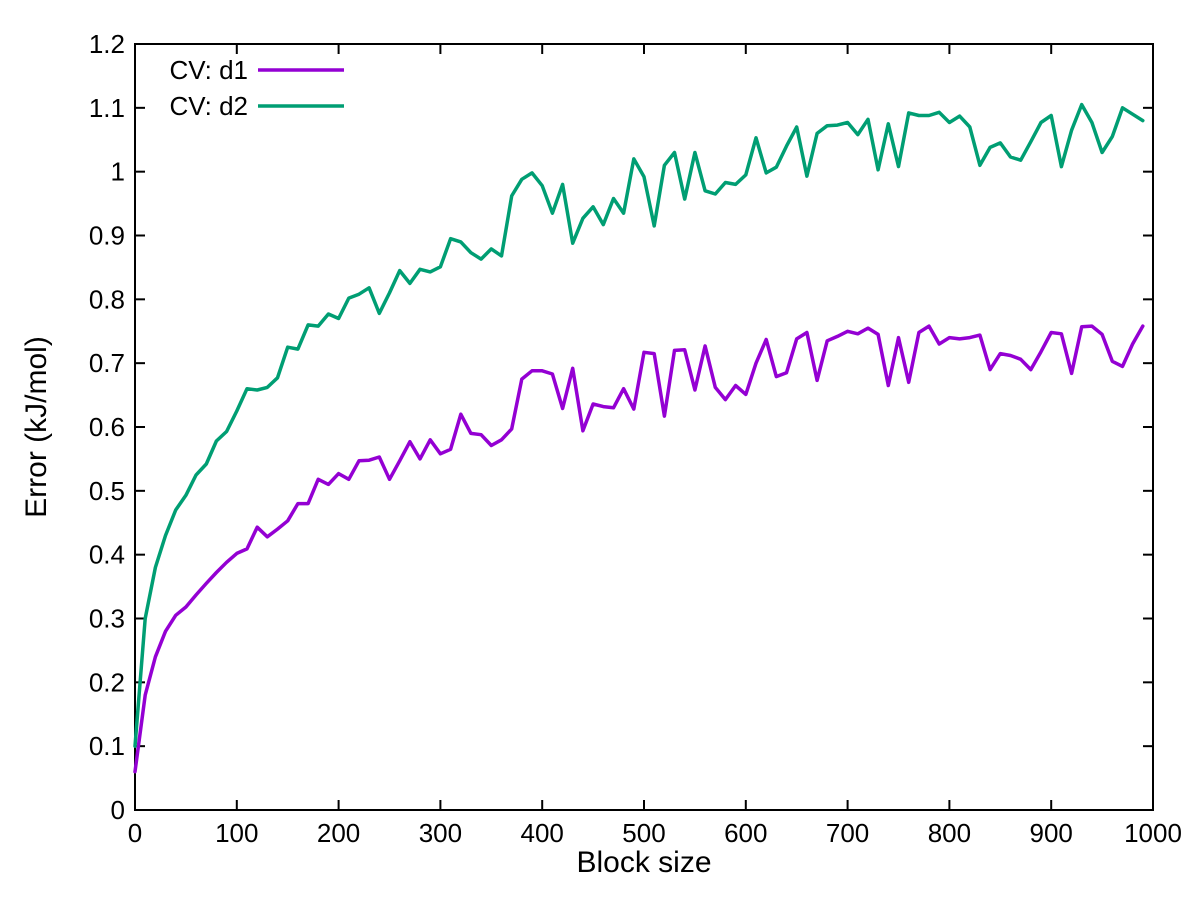  Describe the element at coordinates (643, 833) in the screenshot. I see `x-tick-label: 500` at that location.